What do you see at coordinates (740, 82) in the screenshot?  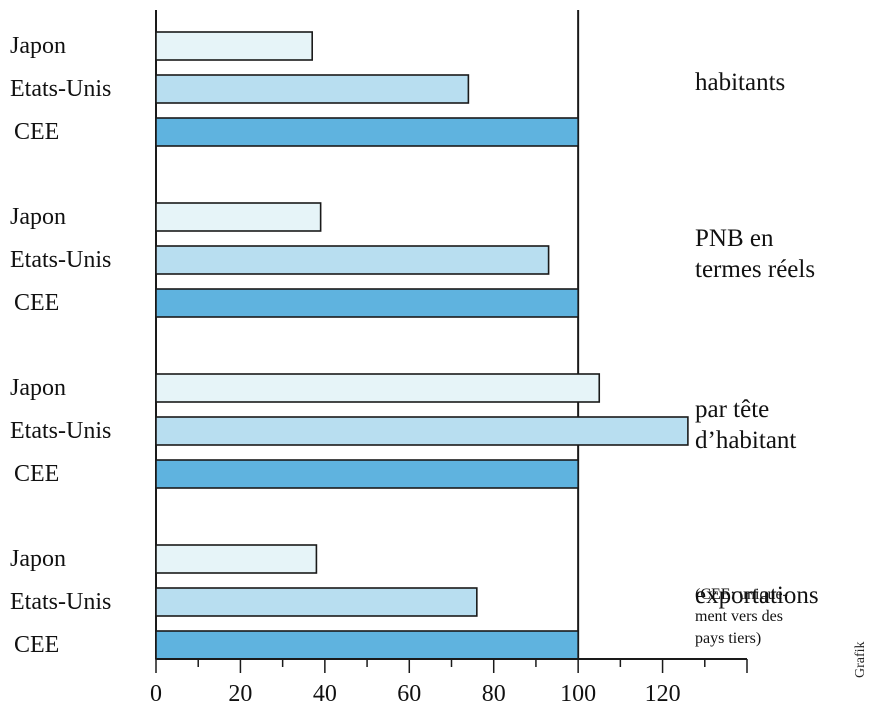 I see `group-label-line: habitants` at bounding box center [740, 82].